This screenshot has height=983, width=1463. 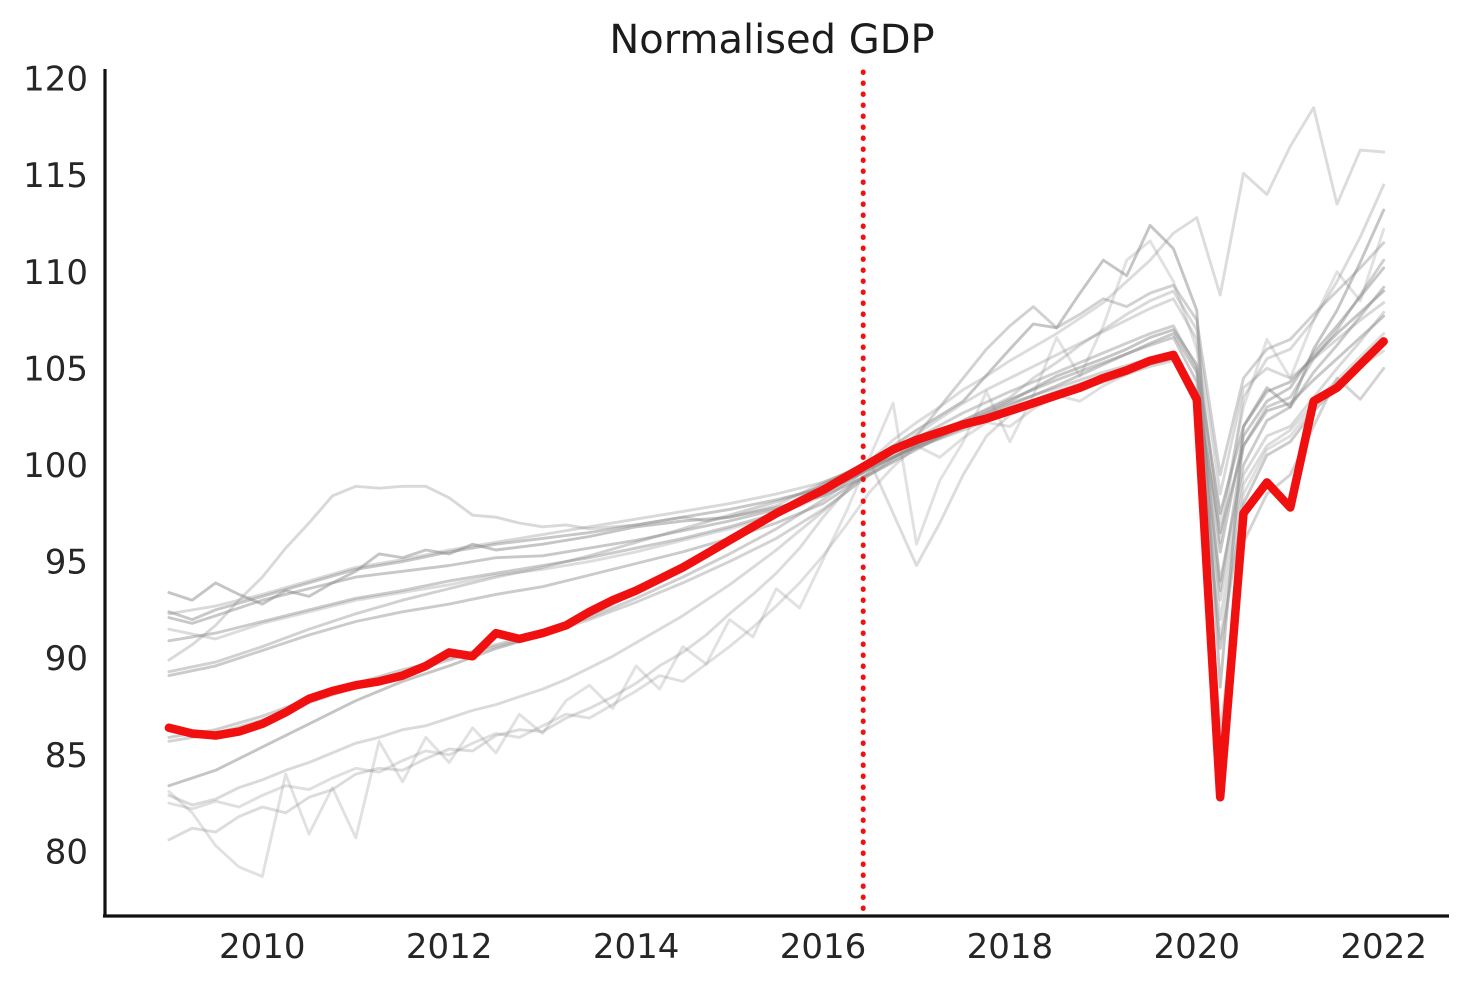 What do you see at coordinates (449, 947) in the screenshot?
I see `x-tick-label-2012: 2012` at bounding box center [449, 947].